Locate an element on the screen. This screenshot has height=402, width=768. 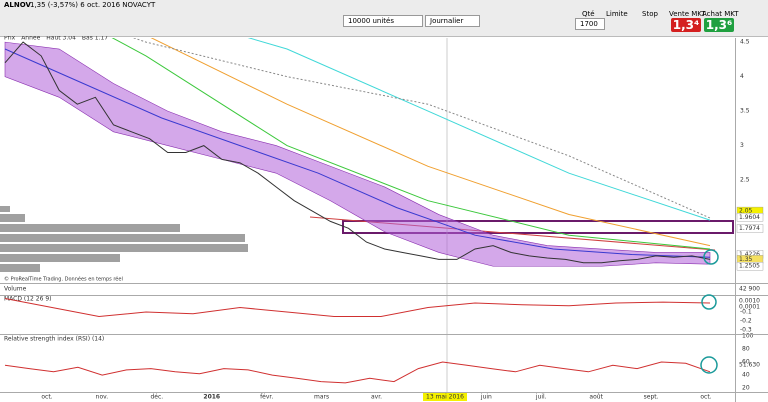
sell-button: 1,3⁴ is located at coordinates (686, 25).